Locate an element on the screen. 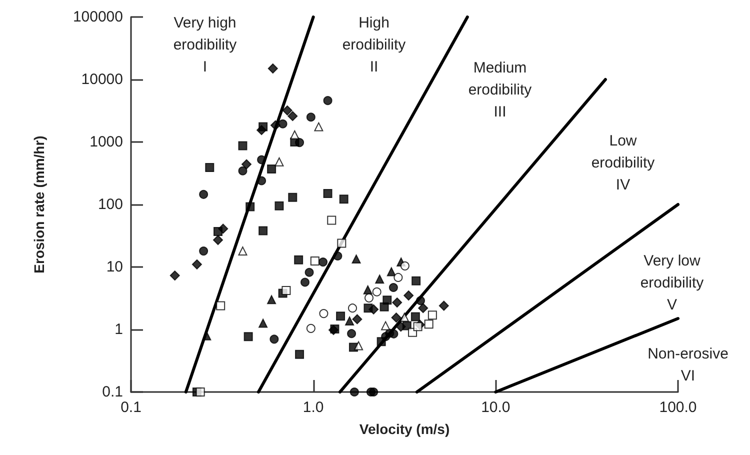 The image size is (750, 455). y-tick-label: 1 is located at coordinates (118, 329).